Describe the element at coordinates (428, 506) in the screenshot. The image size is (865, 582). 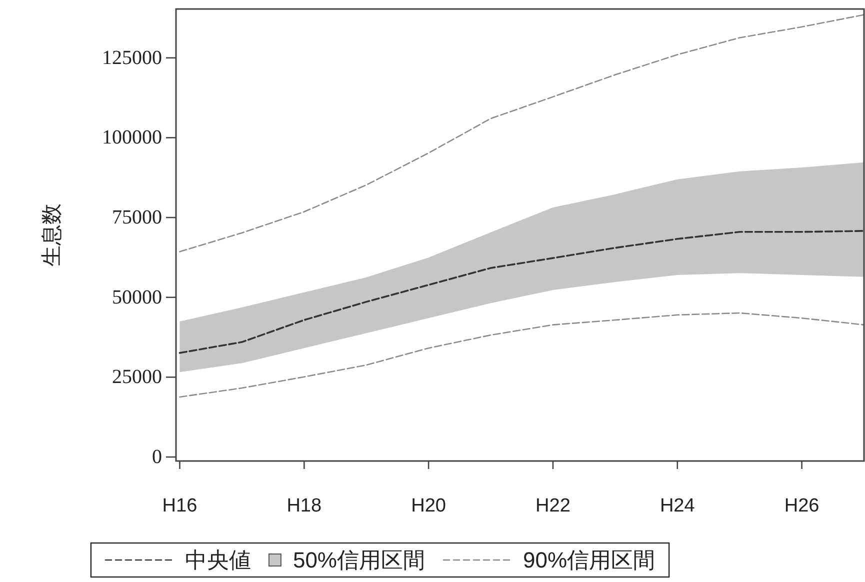
I see `x-tick-label: H20` at that location.